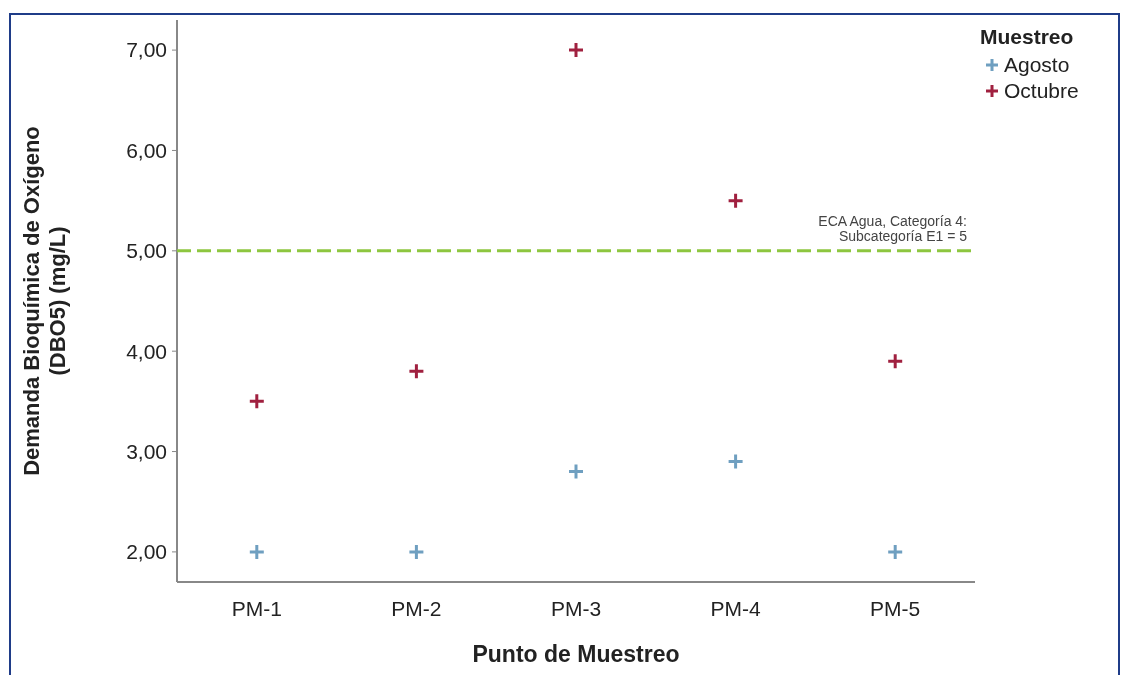  What do you see at coordinates (1037, 64) in the screenshot?
I see `legend-label: Agosto` at bounding box center [1037, 64].